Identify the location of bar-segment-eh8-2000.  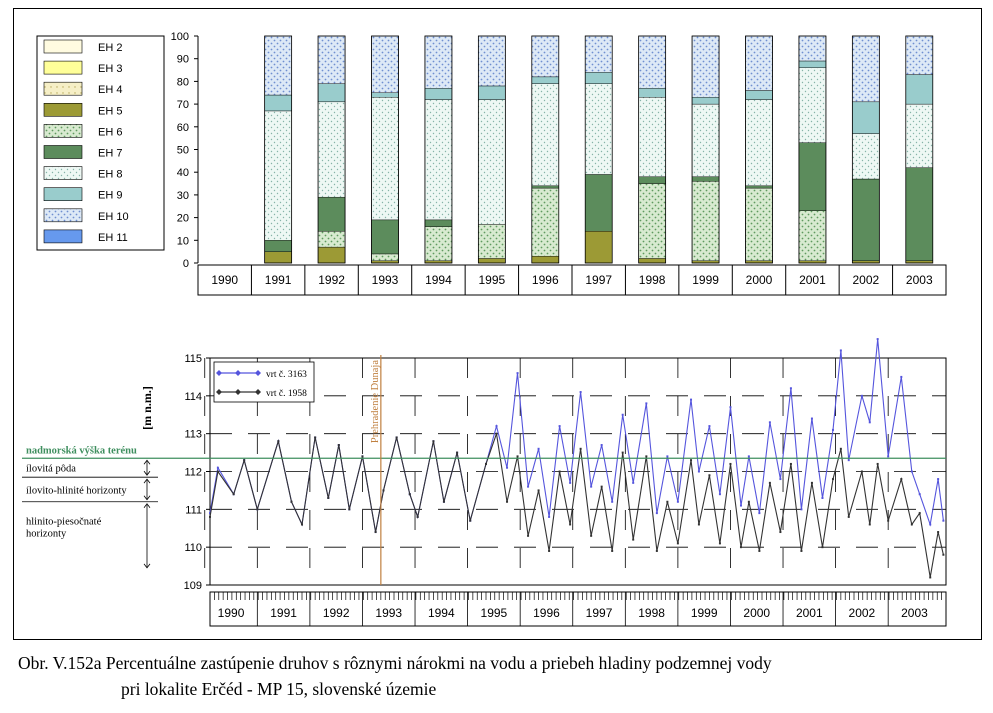
(759, 143).